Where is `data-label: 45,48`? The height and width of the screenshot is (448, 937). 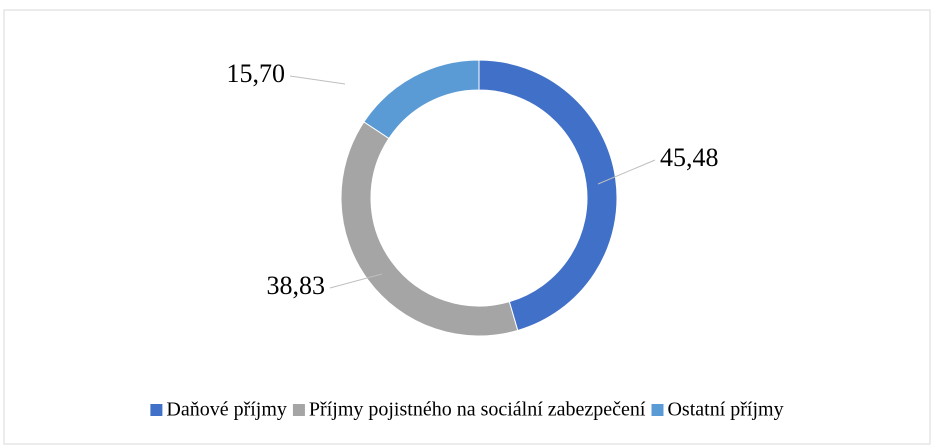
data-label: 45,48 is located at coordinates (689, 157).